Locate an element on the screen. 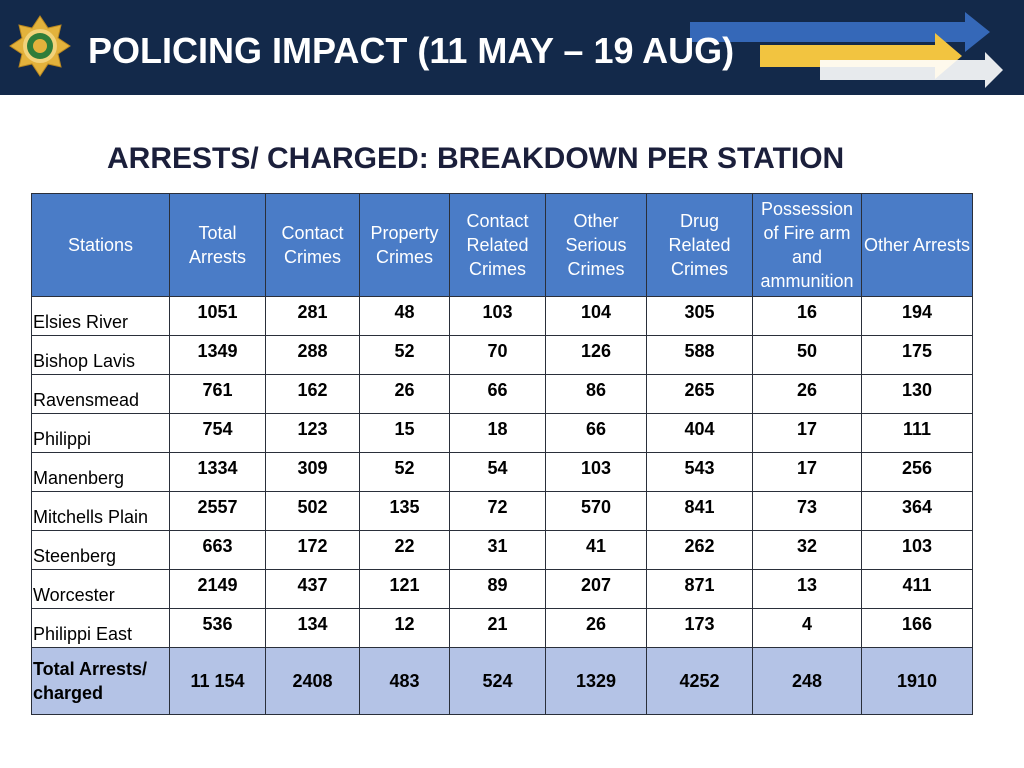  cell-value: 248 is located at coordinates (807, 681).